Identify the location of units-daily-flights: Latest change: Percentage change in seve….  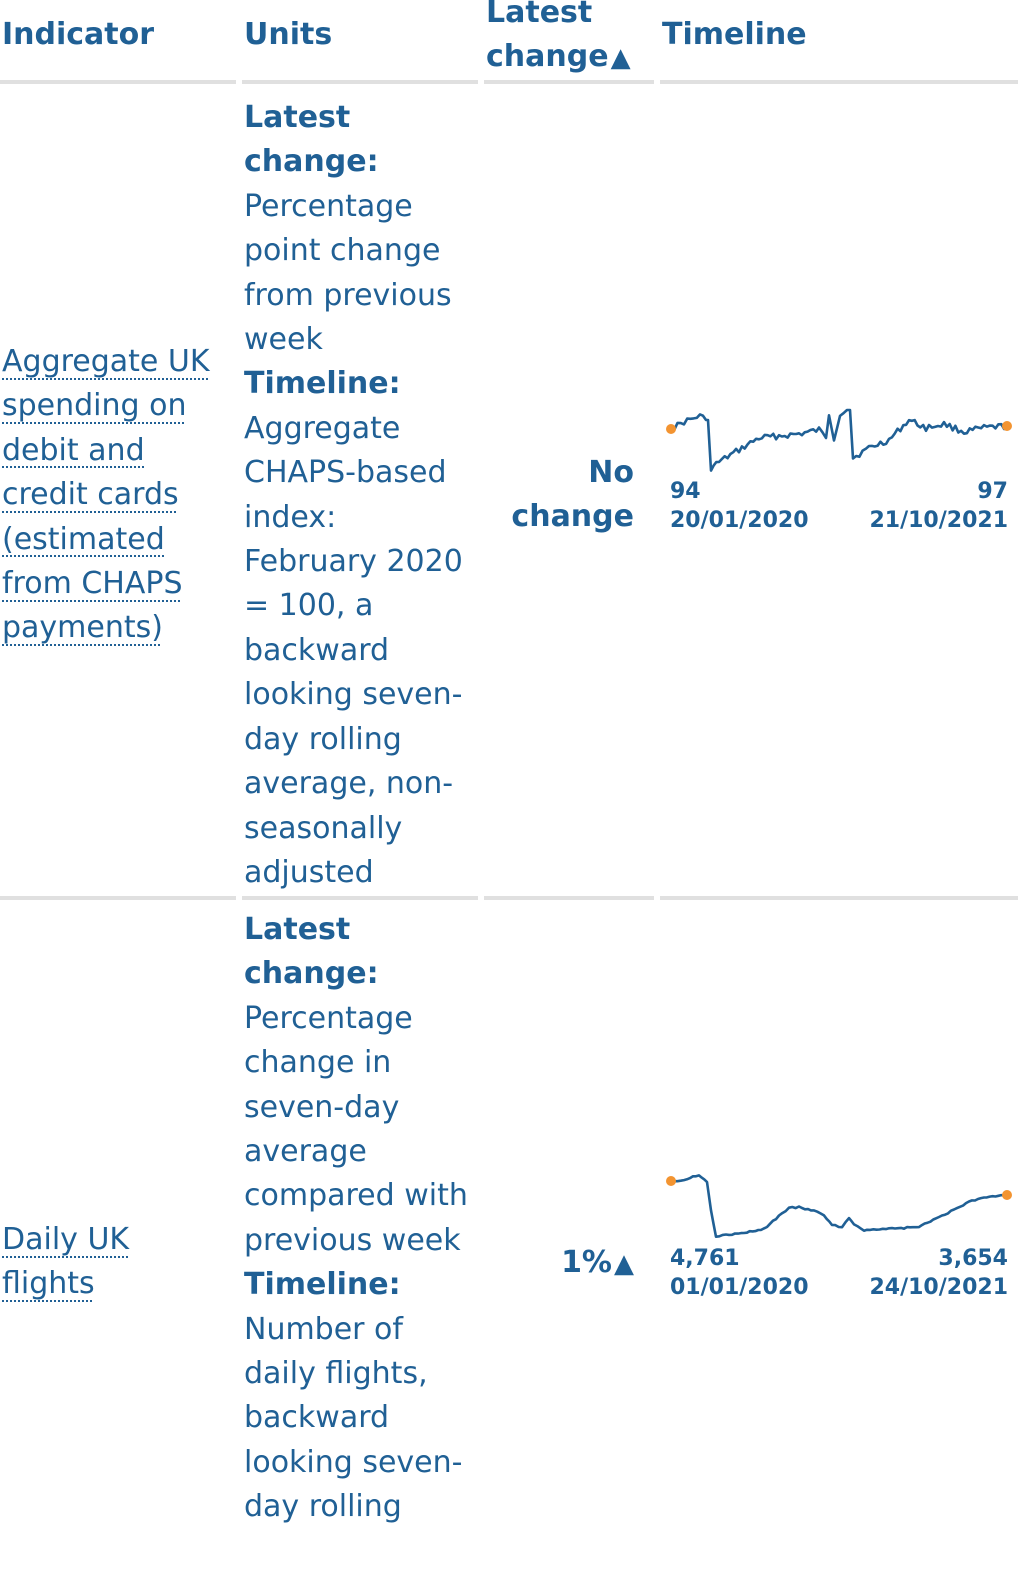
(357, 1219).